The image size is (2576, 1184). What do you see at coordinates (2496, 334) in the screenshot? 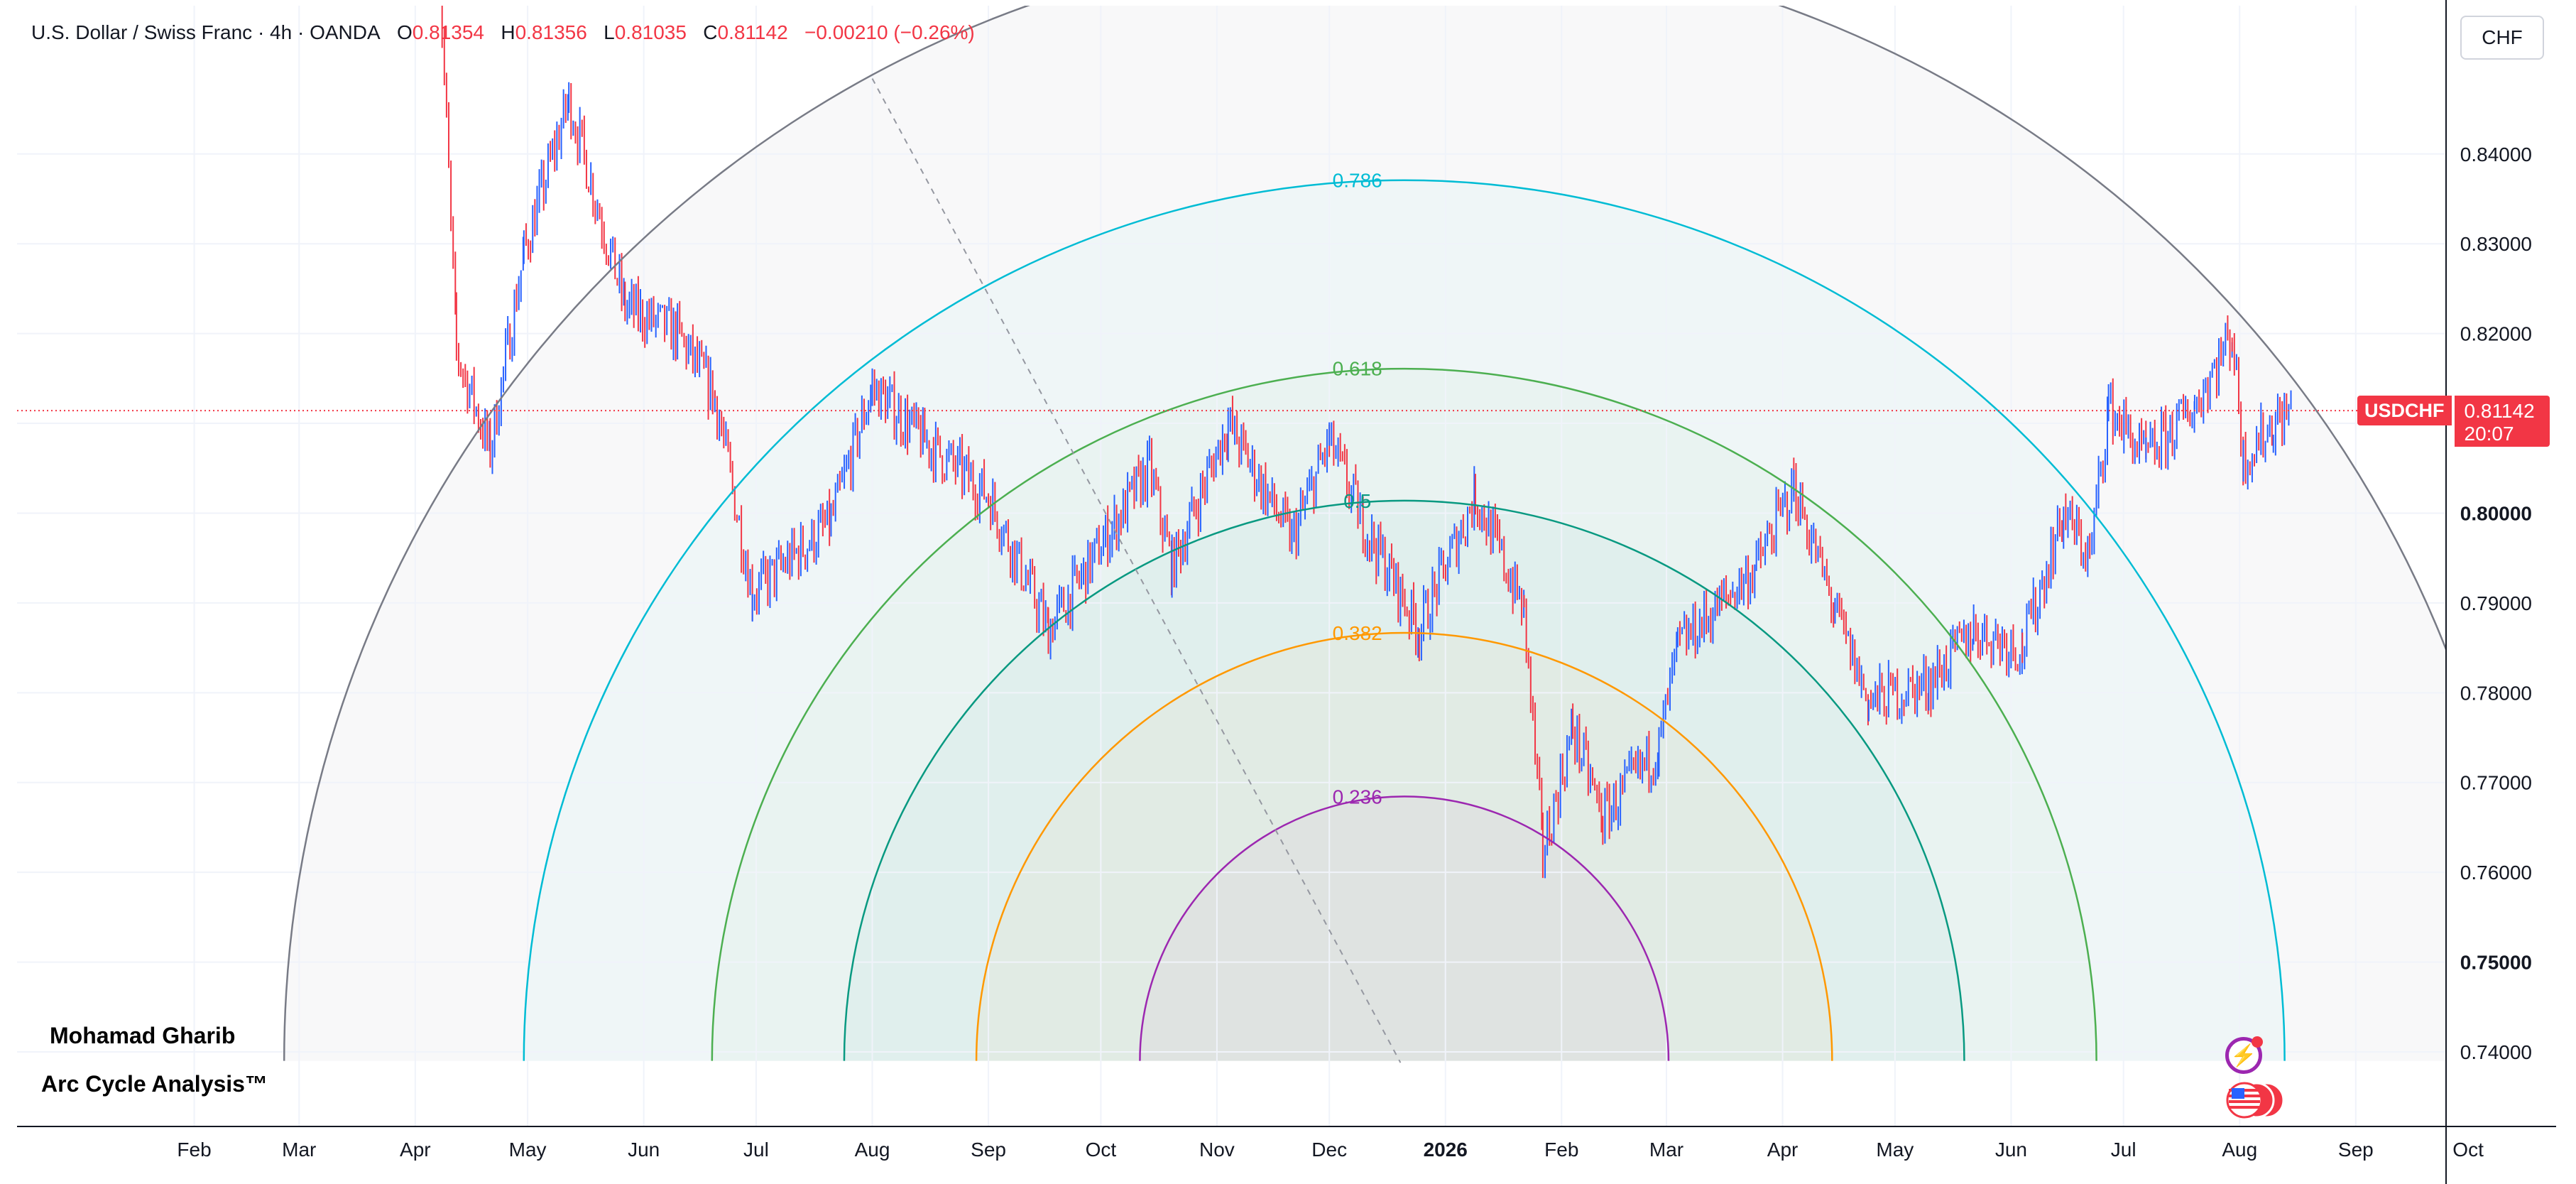
I see `y-tick-label: 0.82000` at bounding box center [2496, 334].